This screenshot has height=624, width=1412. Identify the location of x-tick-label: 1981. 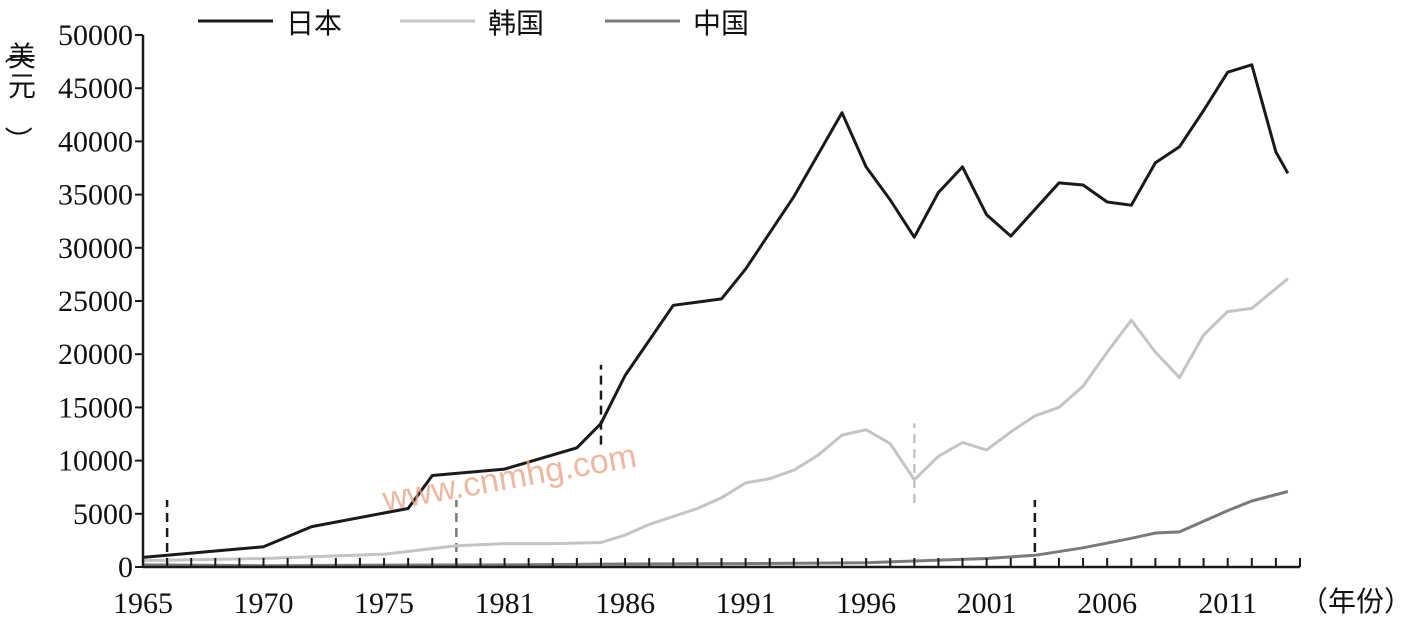
(505, 603).